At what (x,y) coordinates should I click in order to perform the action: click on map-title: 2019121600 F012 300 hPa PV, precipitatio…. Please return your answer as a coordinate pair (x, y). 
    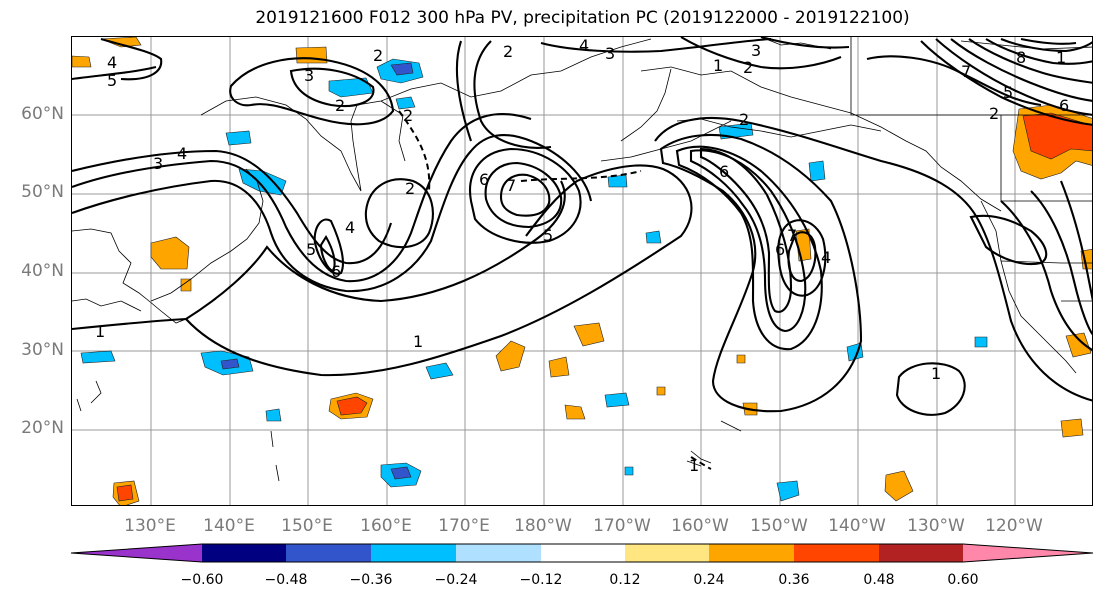
    Looking at the image, I should click on (582, 18).